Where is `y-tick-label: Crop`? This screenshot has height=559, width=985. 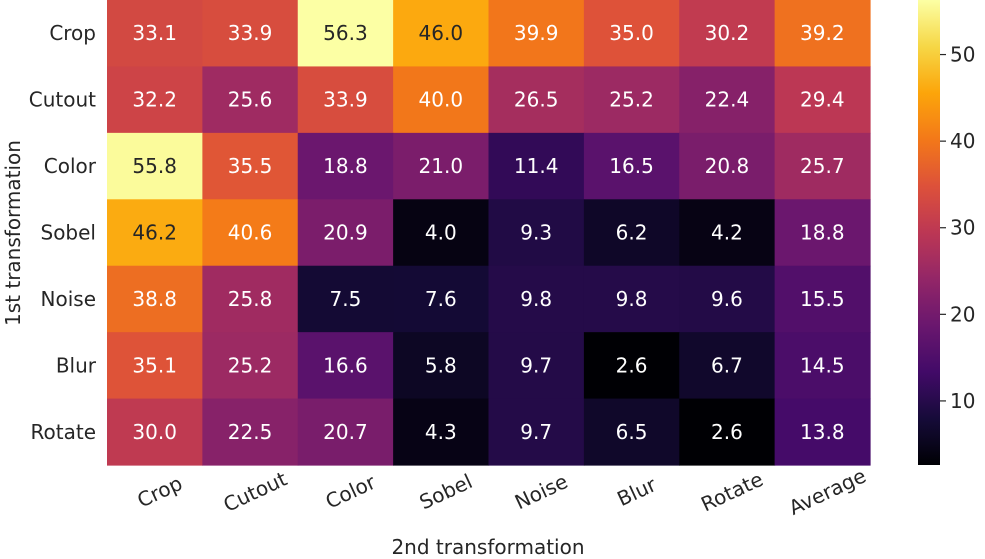 y-tick-label: Crop is located at coordinates (72, 33).